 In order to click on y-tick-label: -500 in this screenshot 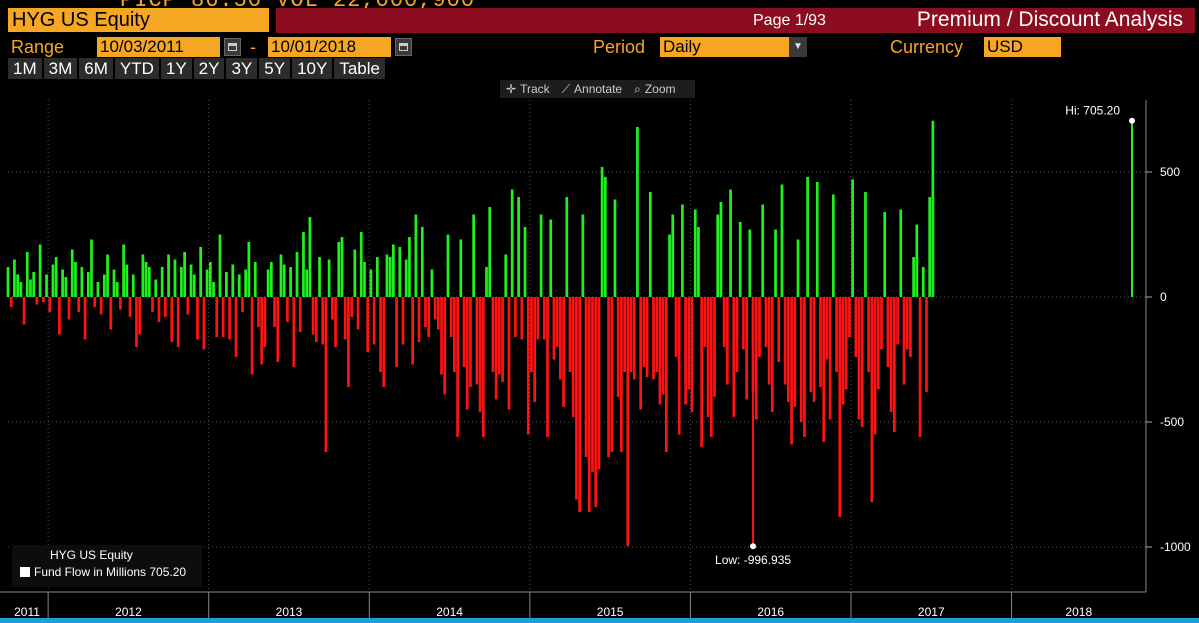, I will do `click(1172, 422)`.